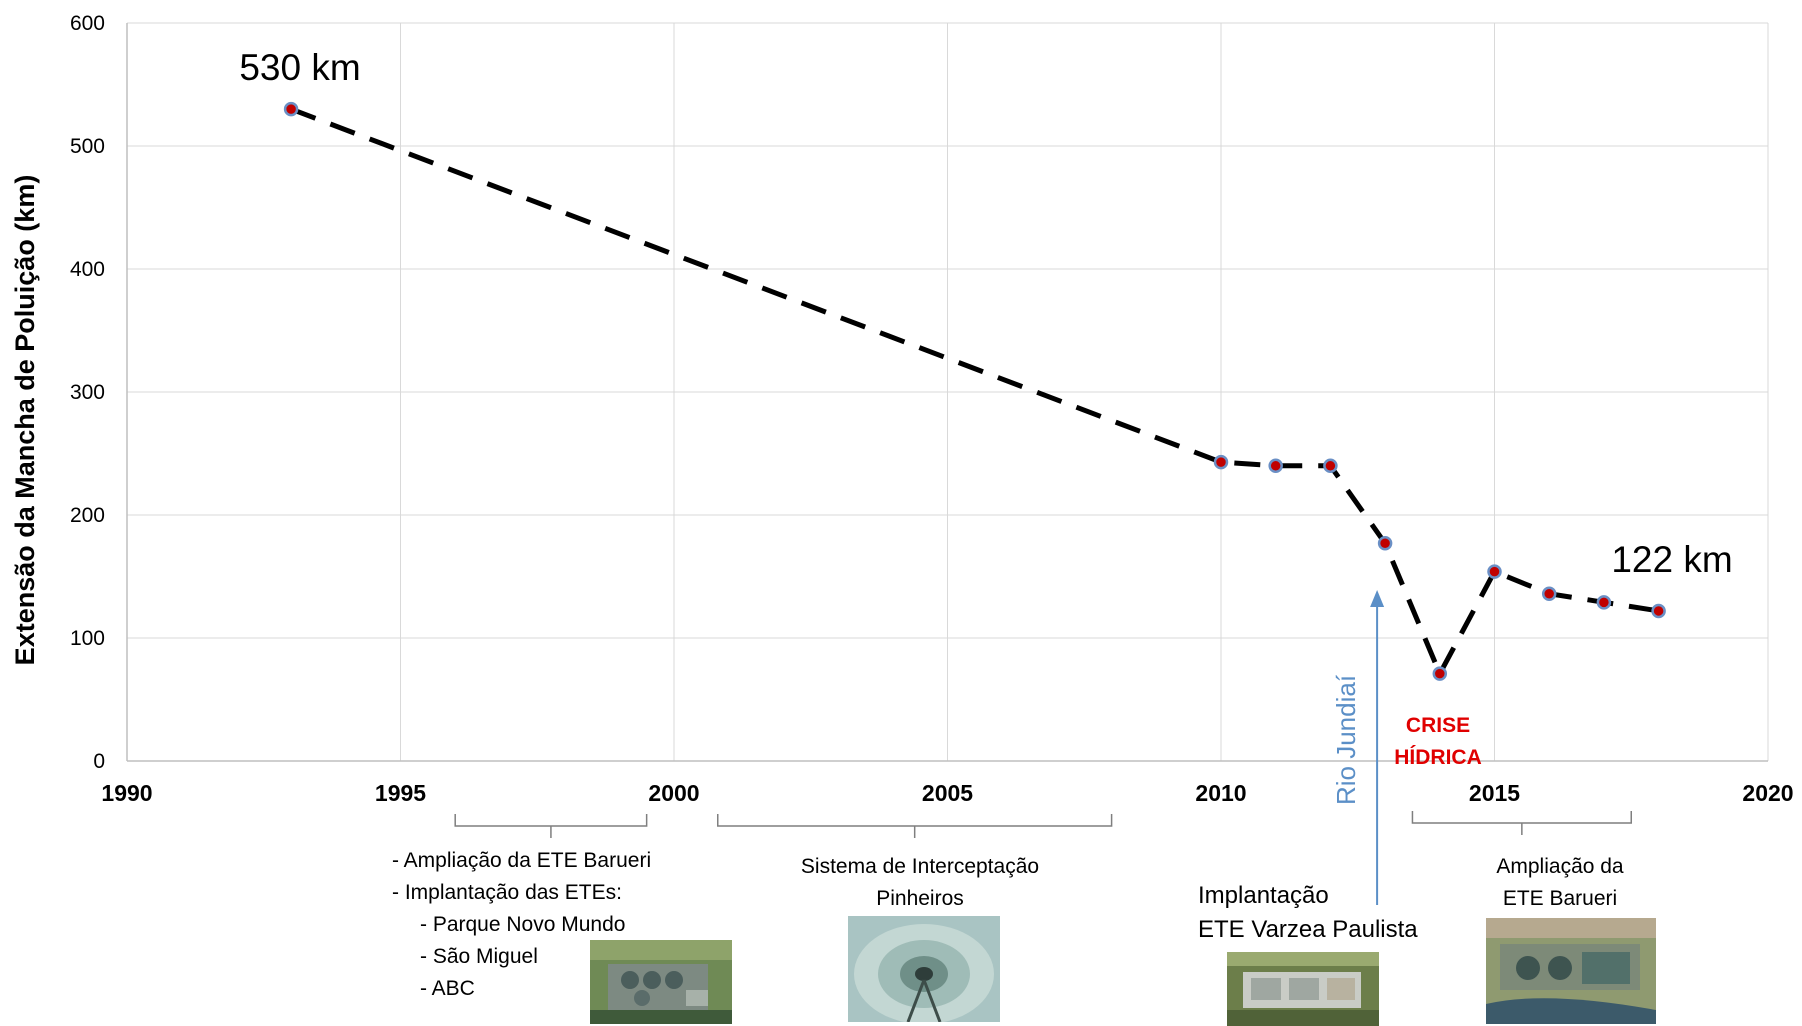  What do you see at coordinates (1263, 895) in the screenshot?
I see `event-3-line1: Implantação` at bounding box center [1263, 895].